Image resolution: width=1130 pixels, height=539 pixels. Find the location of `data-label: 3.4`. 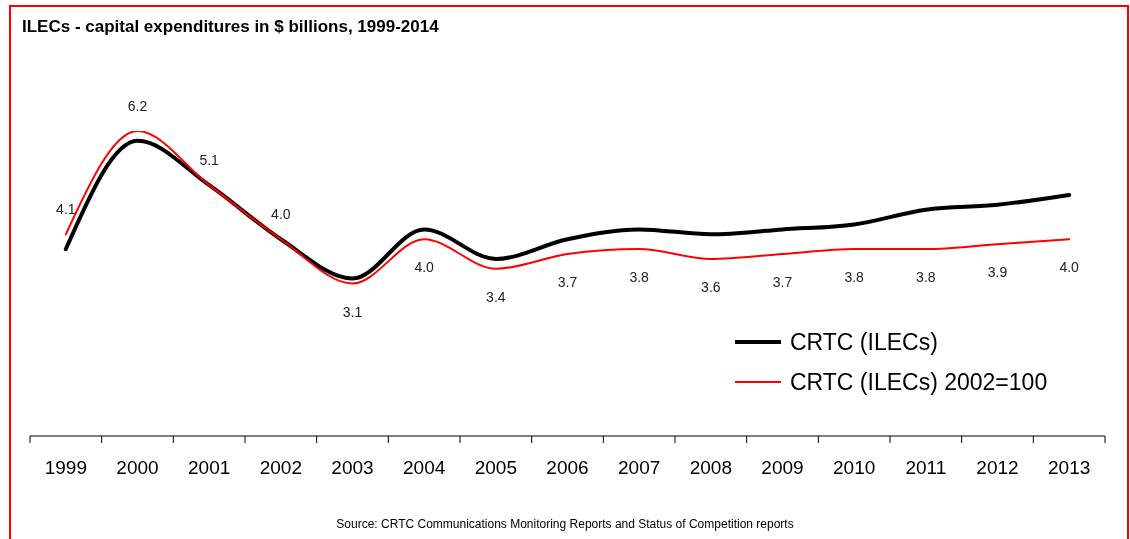

data-label: 3.4 is located at coordinates (496, 296).